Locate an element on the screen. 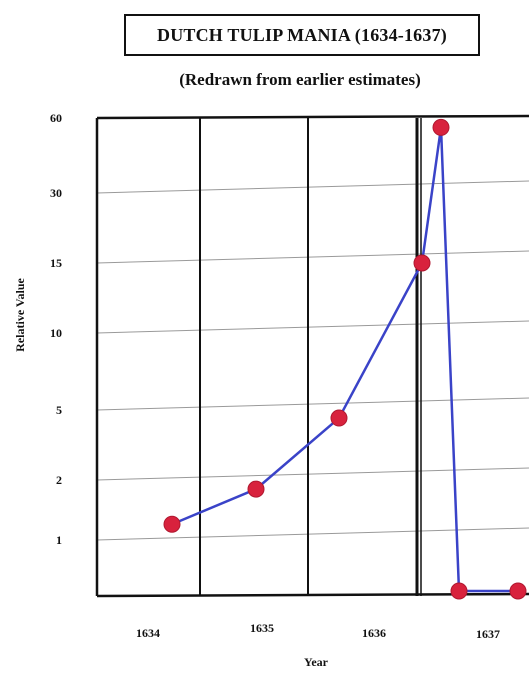 This screenshot has height=675, width=529. y-tick-label: 15 is located at coordinates (56, 263).